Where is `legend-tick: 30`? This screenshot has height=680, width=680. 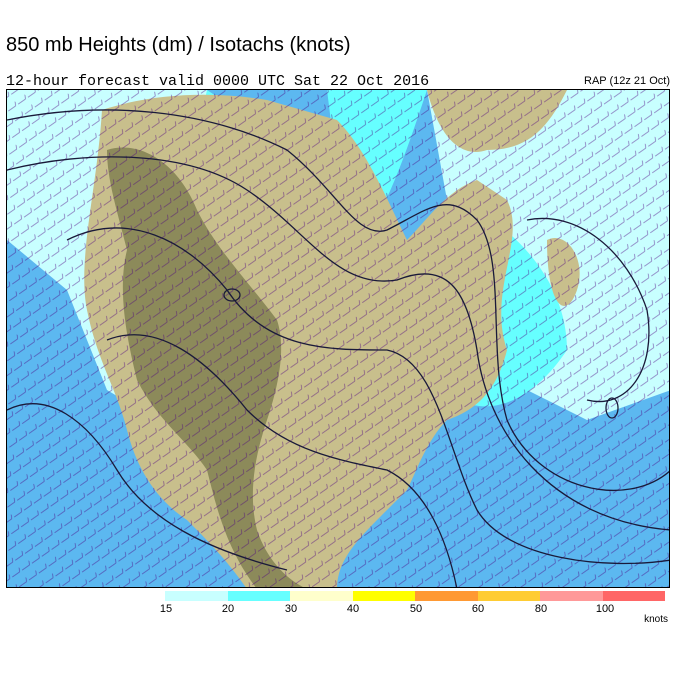 legend-tick: 30 is located at coordinates (291, 609).